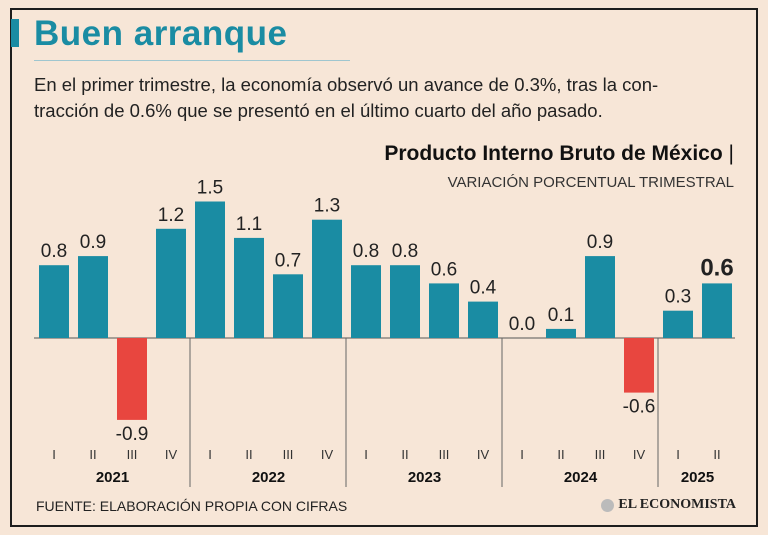  I want to click on logo-mark-icon, so click(608, 505).